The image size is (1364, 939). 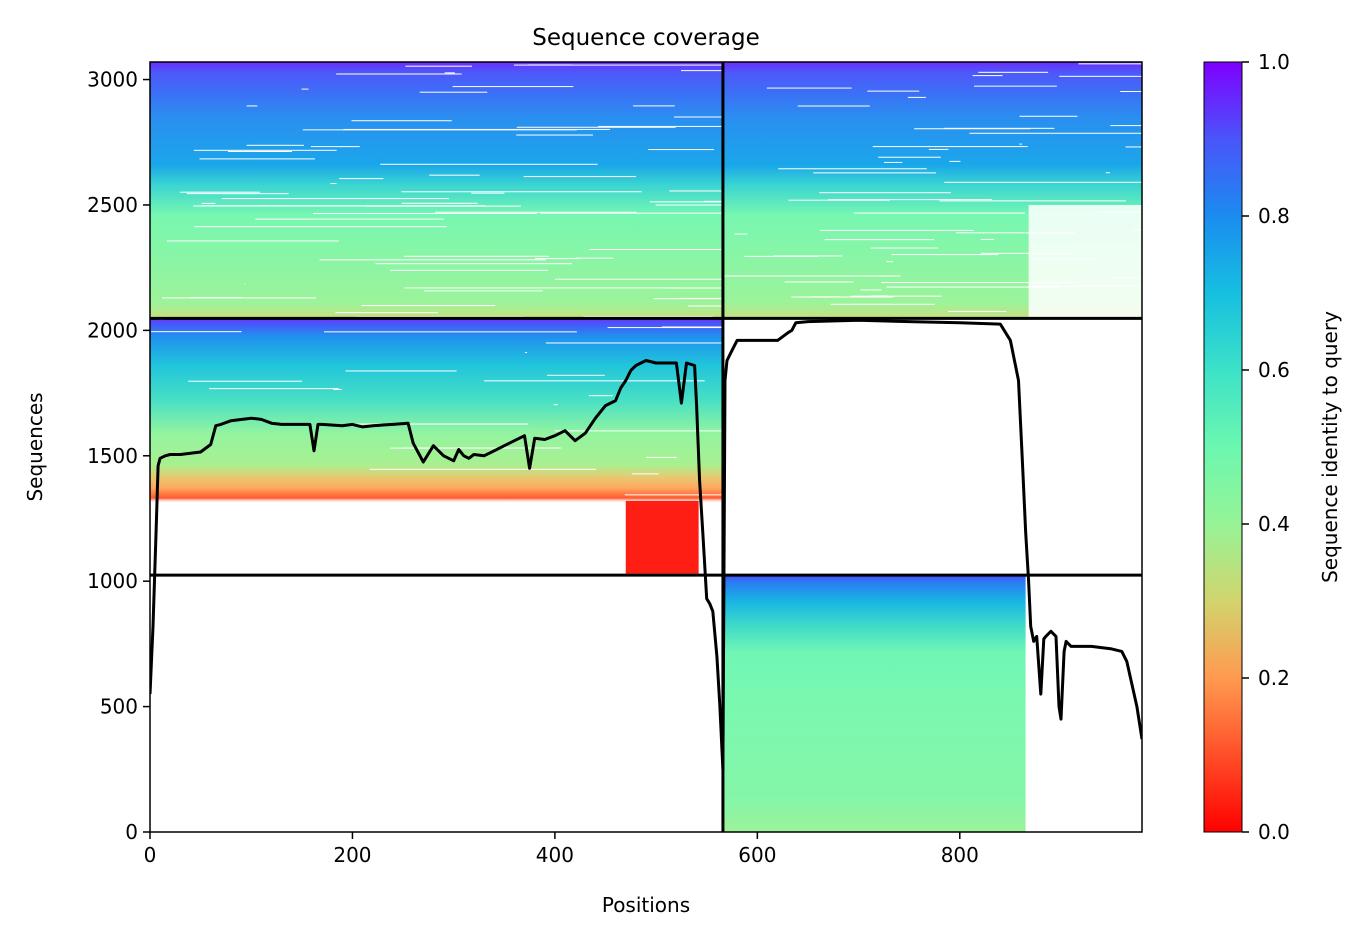 I want to click on colorbar, so click(x=1223, y=447).